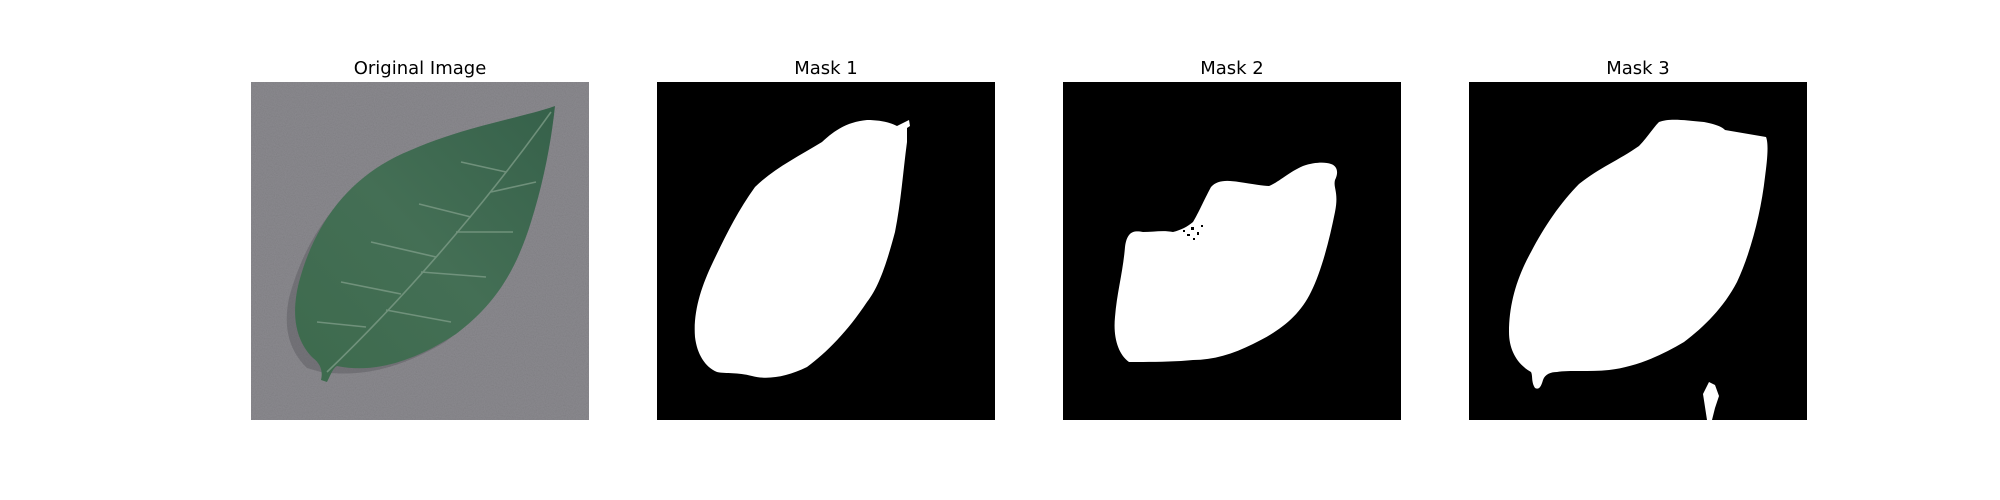 The height and width of the screenshot is (500, 2000). I want to click on panel-mask-3: Mask 3, so click(1638, 239).